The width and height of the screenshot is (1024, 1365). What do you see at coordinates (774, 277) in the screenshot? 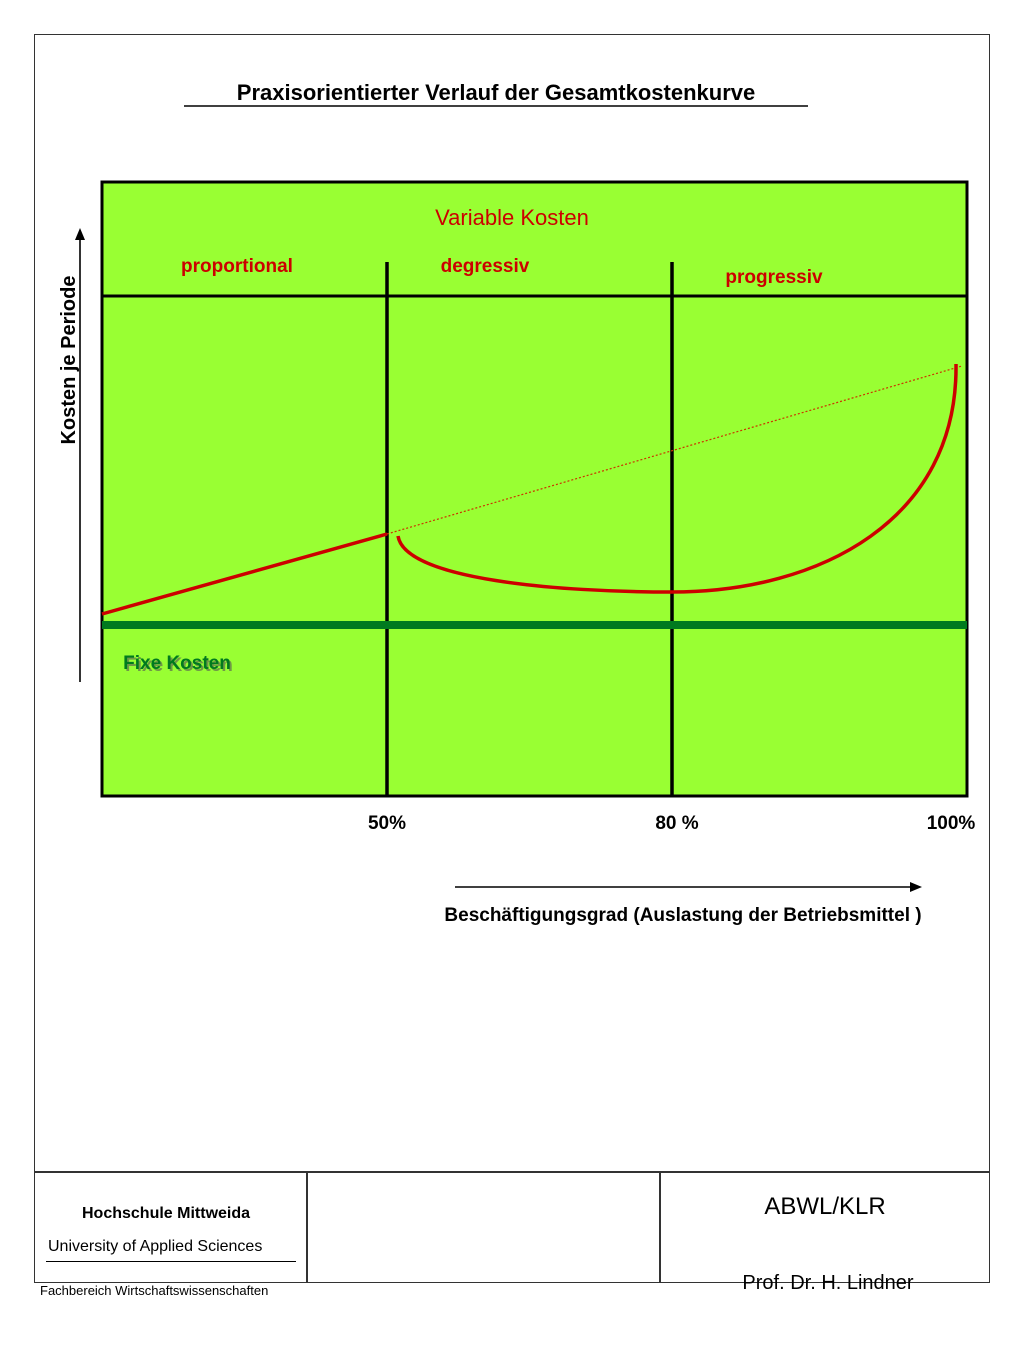
I see `segment-label-progressiv: progressiv` at bounding box center [774, 277].